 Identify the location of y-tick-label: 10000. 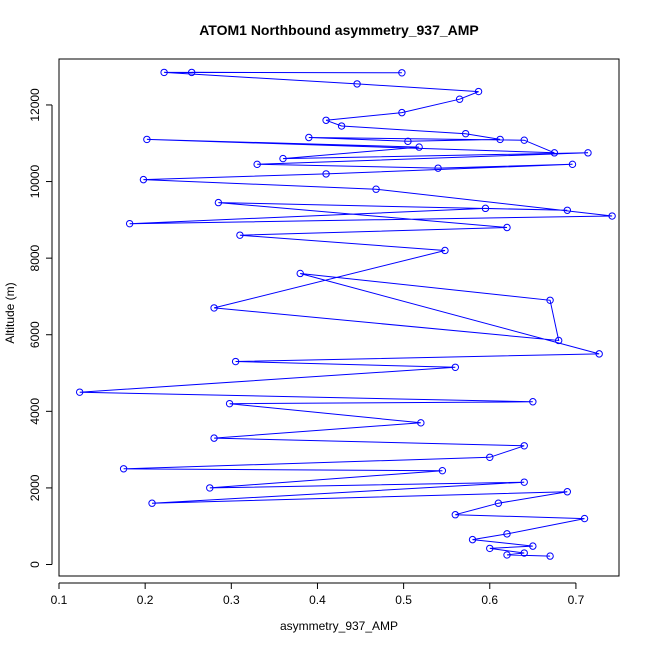
(35, 182).